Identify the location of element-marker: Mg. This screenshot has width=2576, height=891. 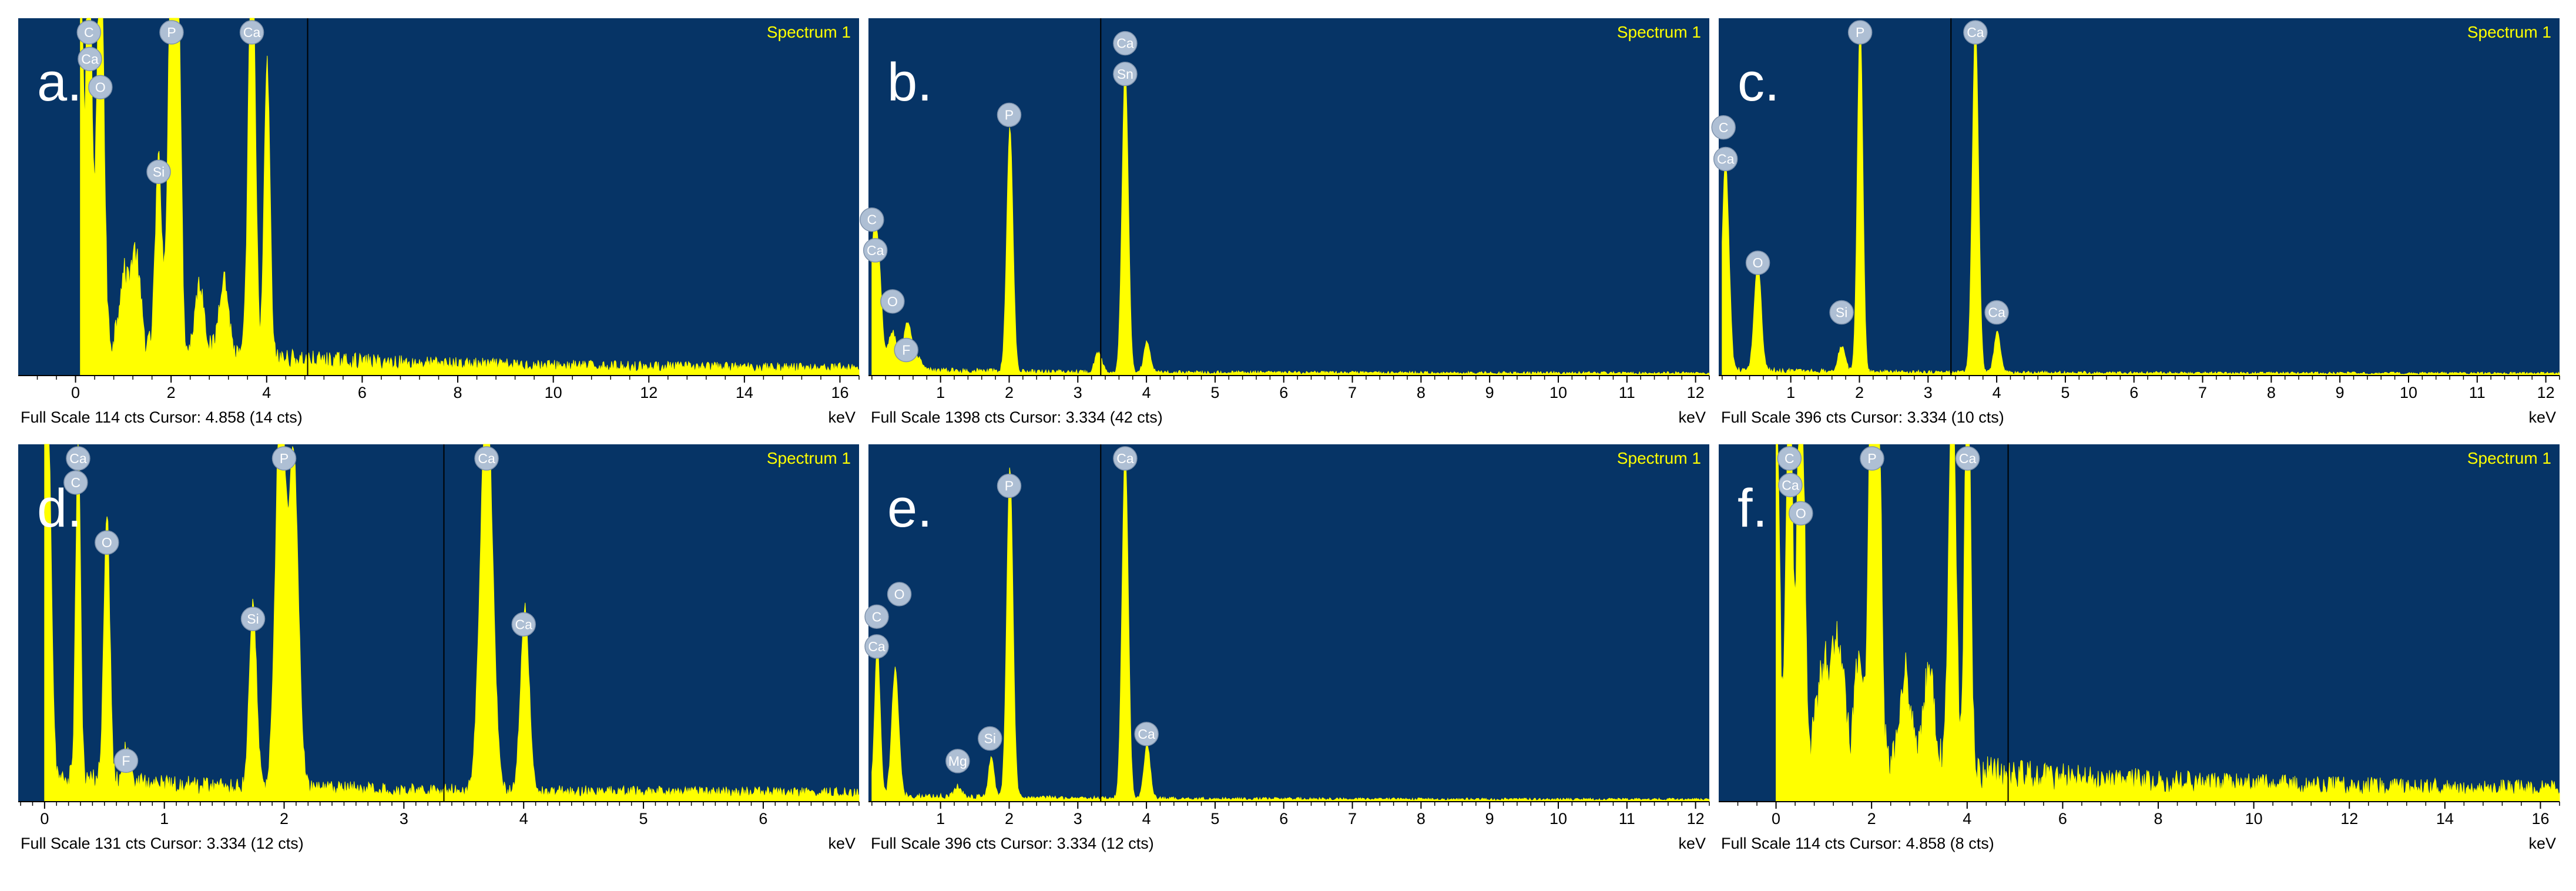
(958, 761).